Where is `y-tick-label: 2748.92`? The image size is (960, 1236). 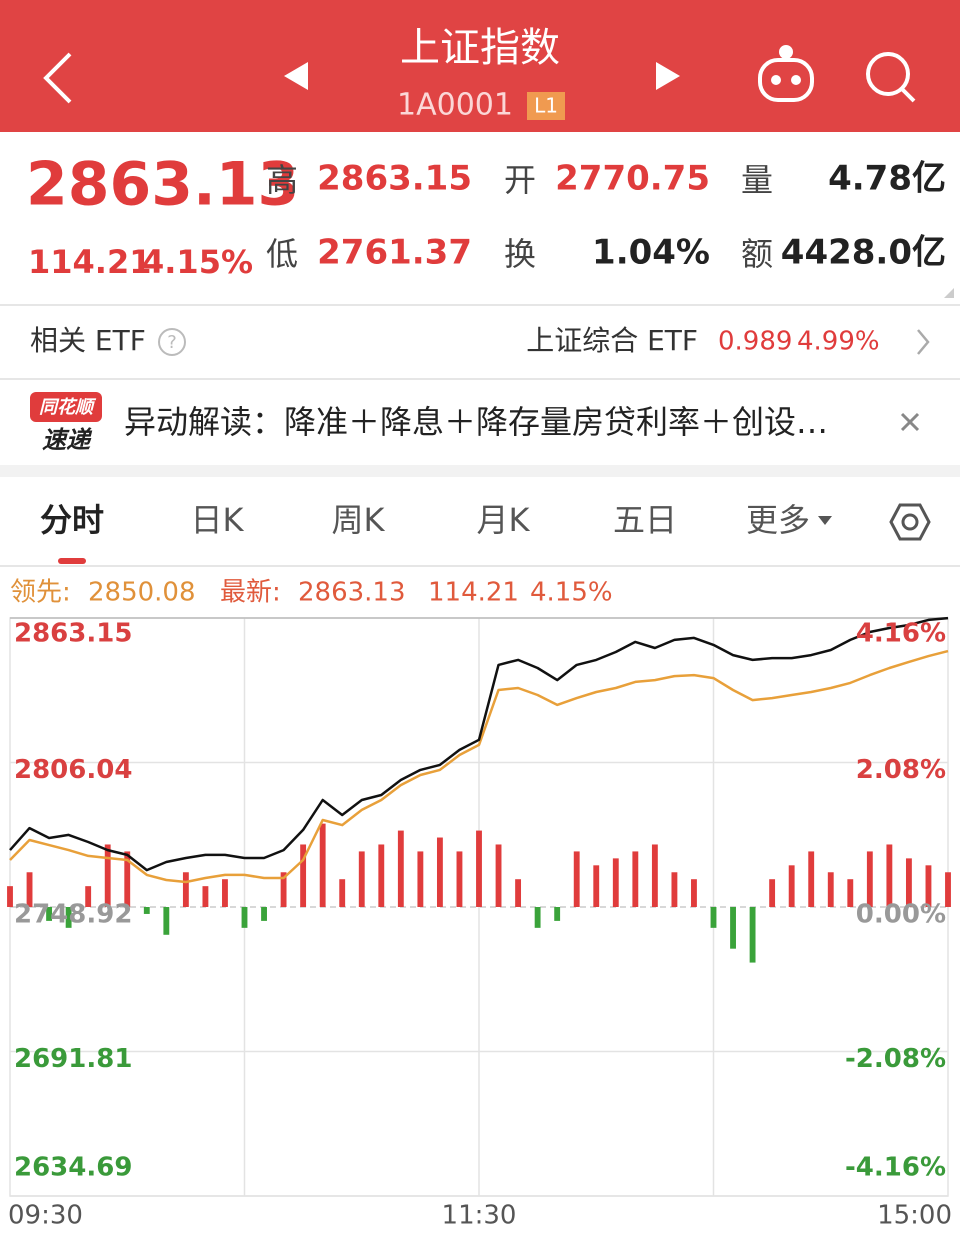
y-tick-label: 2748.92 is located at coordinates (73, 915).